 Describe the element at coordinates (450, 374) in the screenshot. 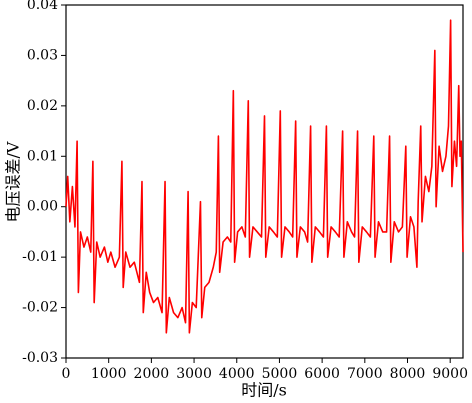

I see `x-tick-label: 9000` at that location.